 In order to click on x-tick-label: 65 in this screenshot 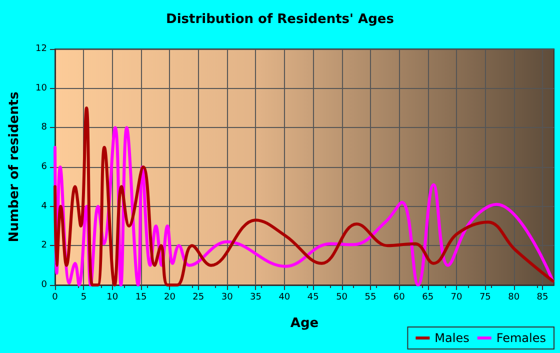, I will do `click(428, 297)`.